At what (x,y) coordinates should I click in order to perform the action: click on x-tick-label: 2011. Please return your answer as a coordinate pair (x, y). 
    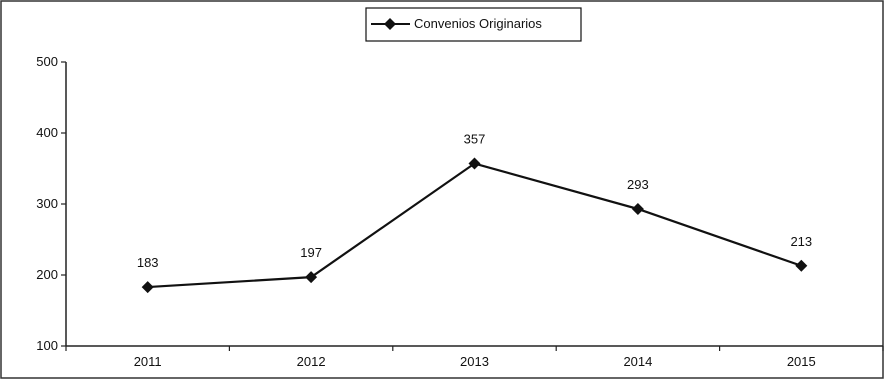
    Looking at the image, I should click on (148, 361).